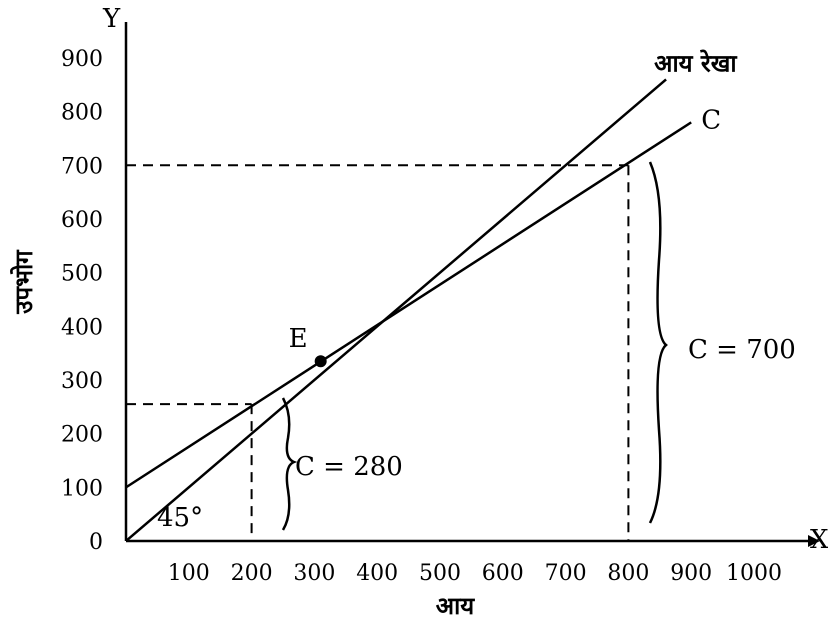 This screenshot has width=828, height=626. What do you see at coordinates (298, 339) in the screenshot?
I see `equilibrium-label: E` at bounding box center [298, 339].